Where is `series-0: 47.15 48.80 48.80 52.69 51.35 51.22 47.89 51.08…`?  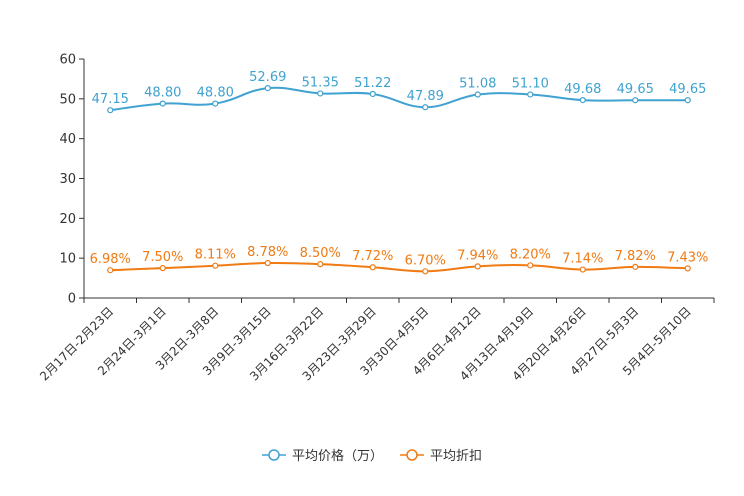 series-0: 47.15 48.80 48.80 52.69 51.35 51.22 47.89 51.08… is located at coordinates (399, 92).